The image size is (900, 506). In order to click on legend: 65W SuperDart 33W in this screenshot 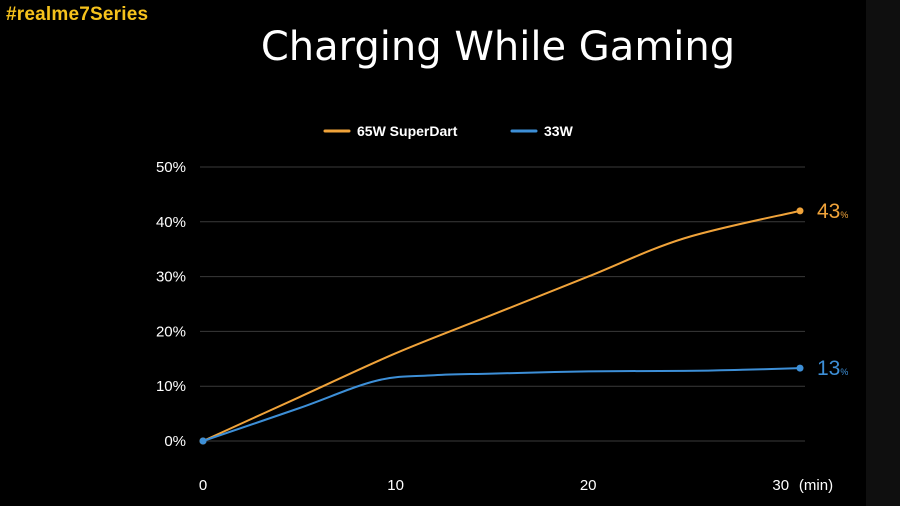, I will do `click(448, 131)`.